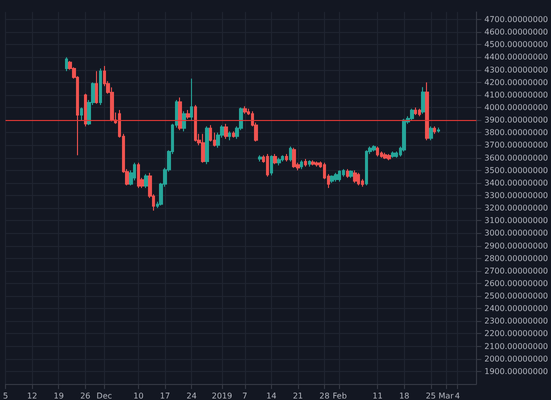 Image resolution: width=551 pixels, height=400 pixels. Describe the element at coordinates (516, 170) in the screenshot. I see `y-tick-label: 3500.00000000` at that location.